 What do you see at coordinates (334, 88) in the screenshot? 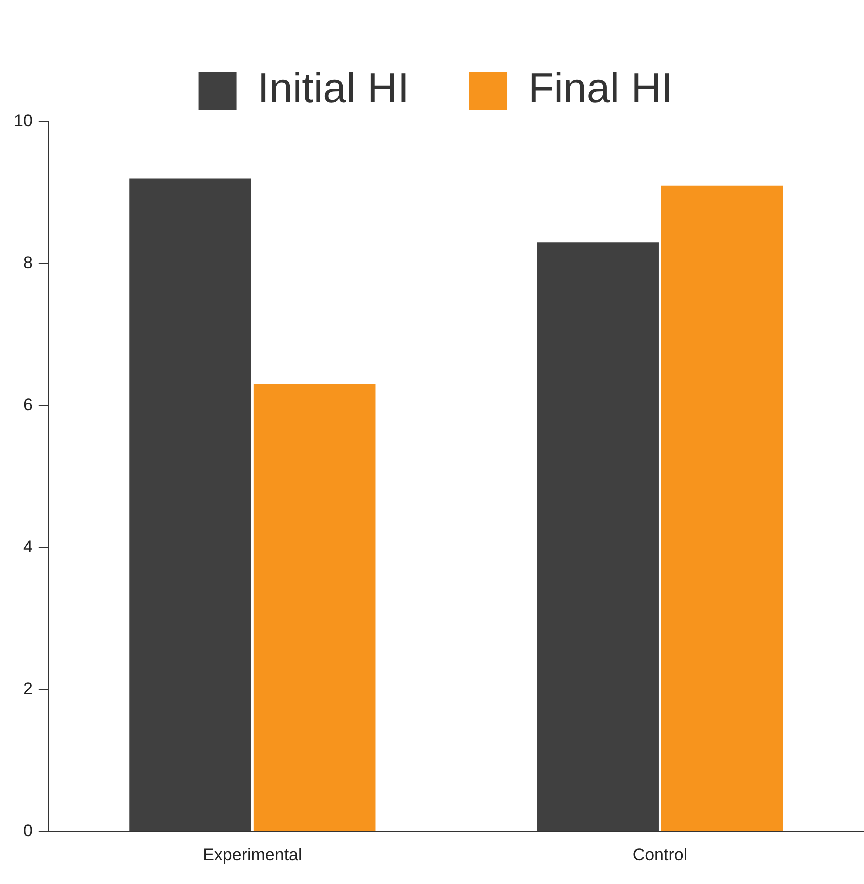
I see `legend-label: Initial HI` at bounding box center [334, 88].